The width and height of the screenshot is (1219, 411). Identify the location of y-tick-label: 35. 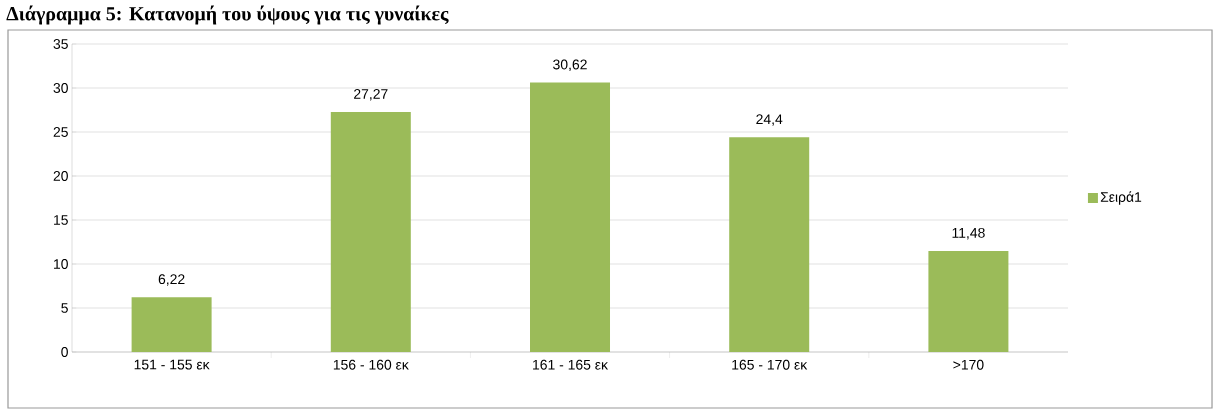
(60, 44).